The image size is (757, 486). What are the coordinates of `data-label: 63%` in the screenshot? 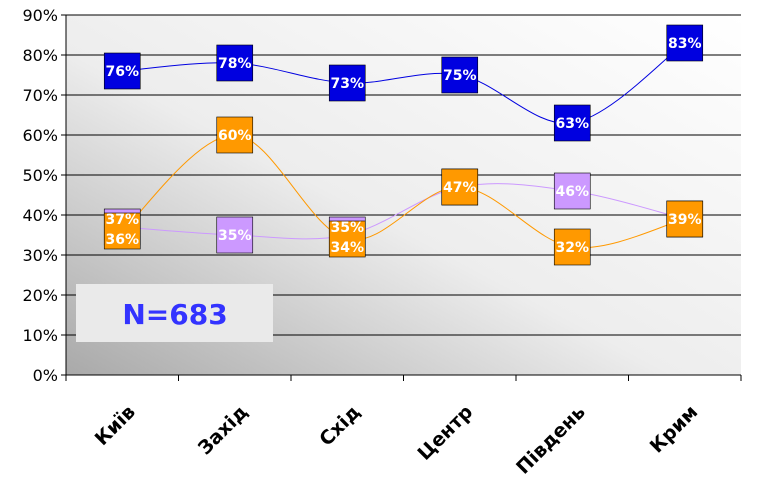 It's located at (572, 124).